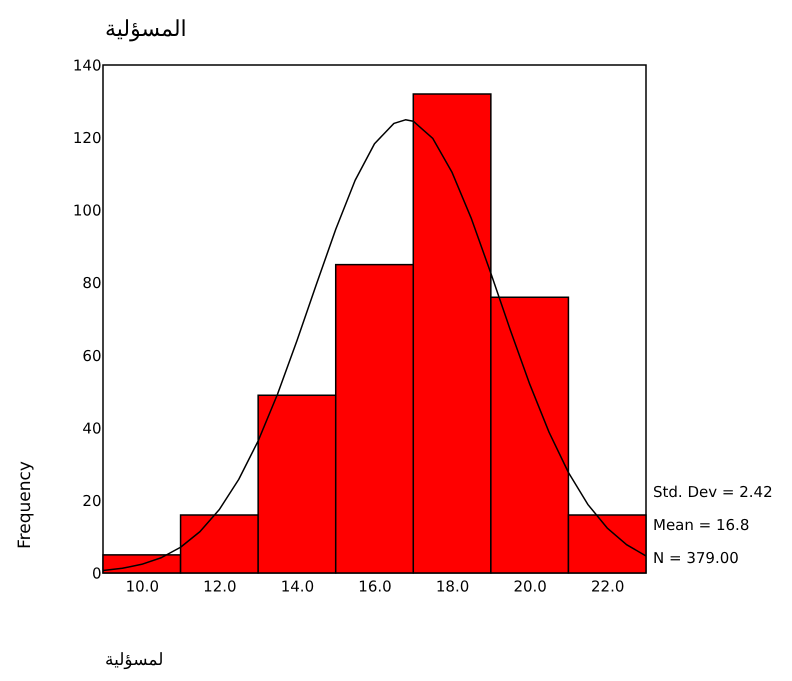 The height and width of the screenshot is (681, 792). I want to click on y-axis-title: Frequency, so click(25, 505).